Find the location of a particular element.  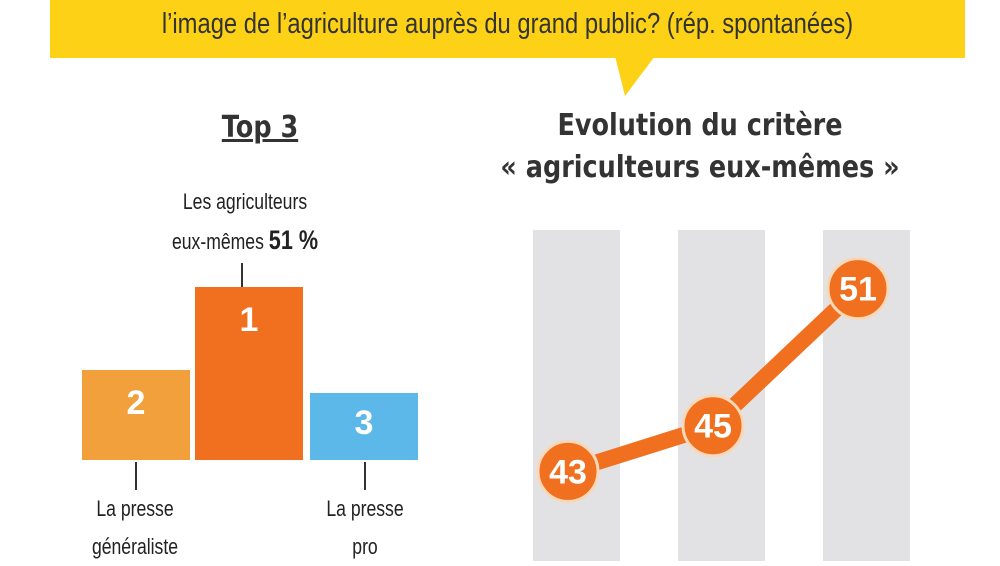

data-label-2: 51 is located at coordinates (858, 290).